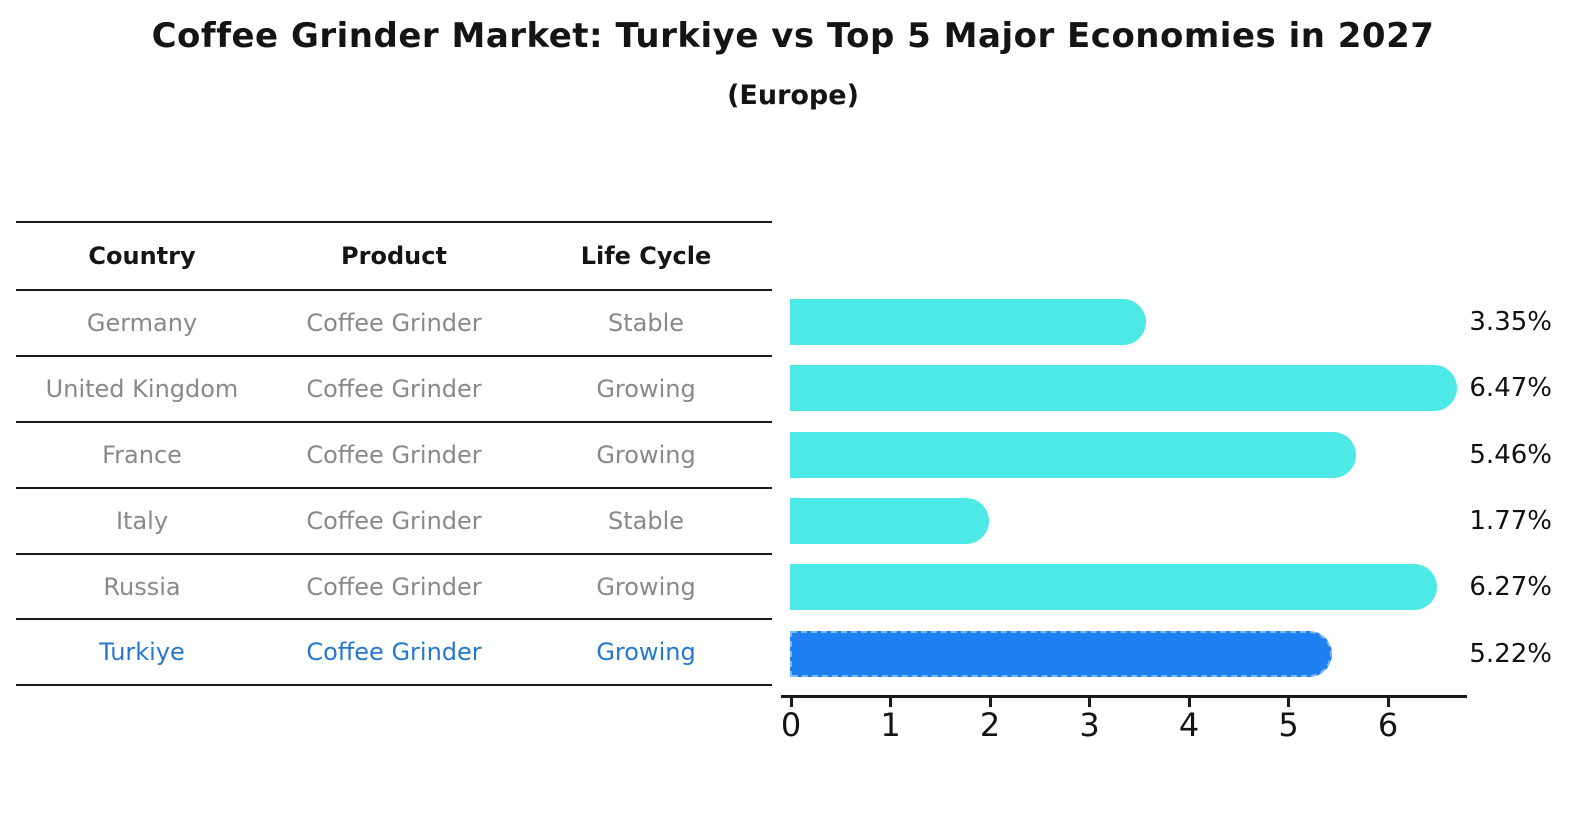 This screenshot has width=1586, height=823. I want to click on bar-italy, so click(890, 521).